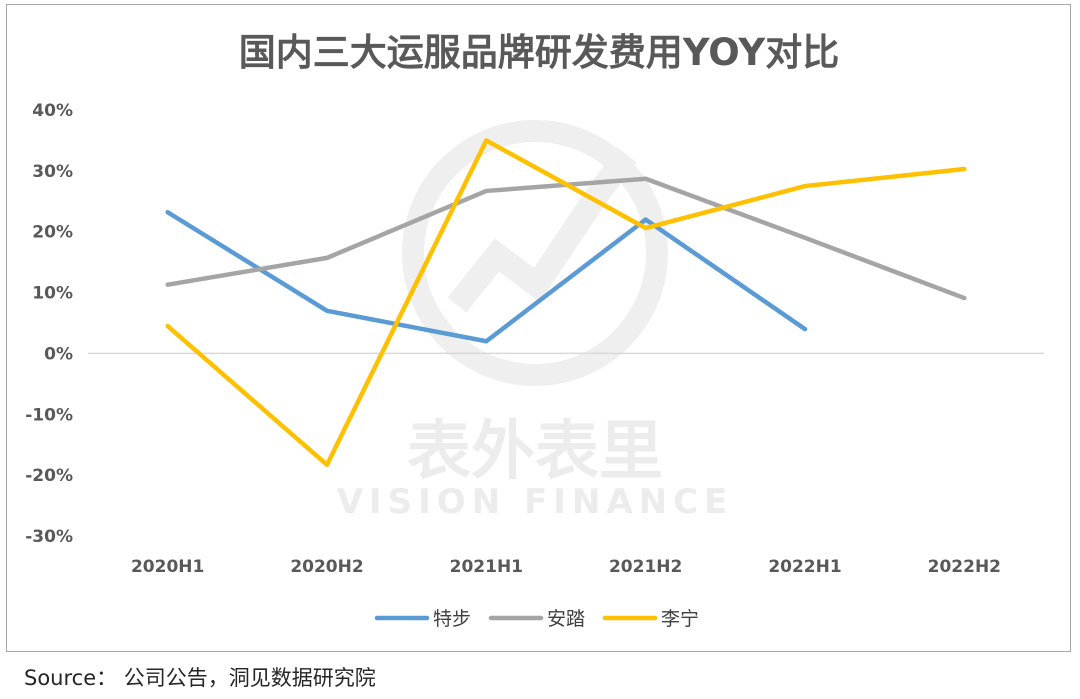 The image size is (1080, 699). Describe the element at coordinates (645, 567) in the screenshot. I see `x-tick-label: 2021H2` at that location.